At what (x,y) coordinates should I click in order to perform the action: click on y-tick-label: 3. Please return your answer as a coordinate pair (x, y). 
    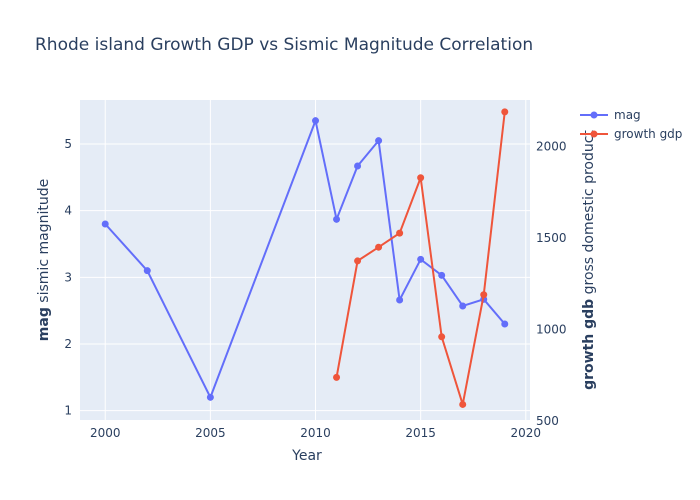
    Looking at the image, I should click on (68, 277).